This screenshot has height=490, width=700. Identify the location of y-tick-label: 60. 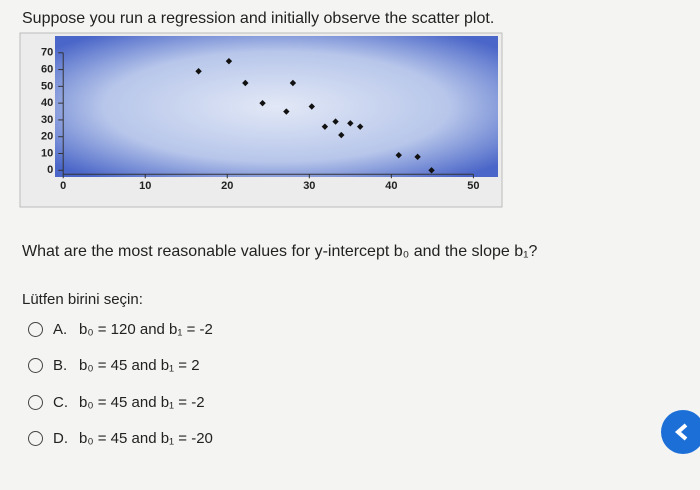
(47, 69).